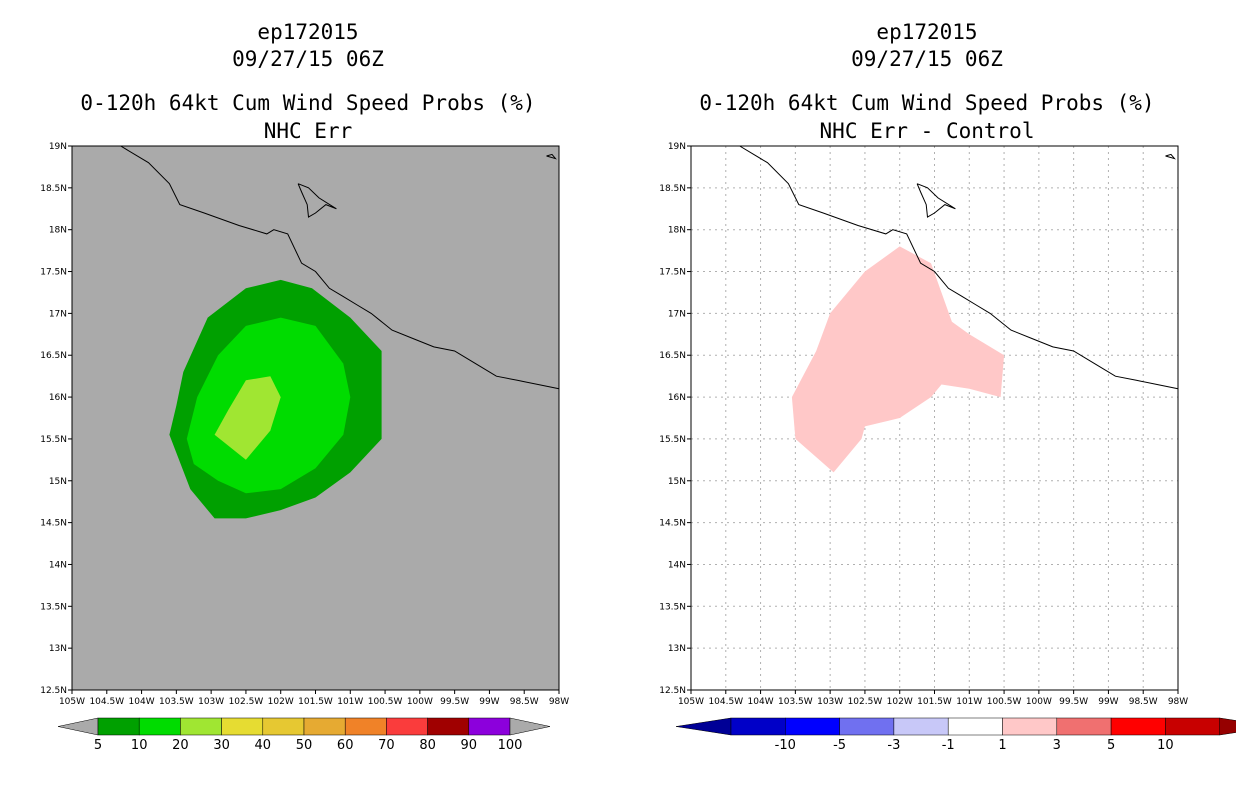 The image size is (1236, 800). What do you see at coordinates (677, 565) in the screenshot?
I see `right-y-tick-label: 14N` at bounding box center [677, 565].